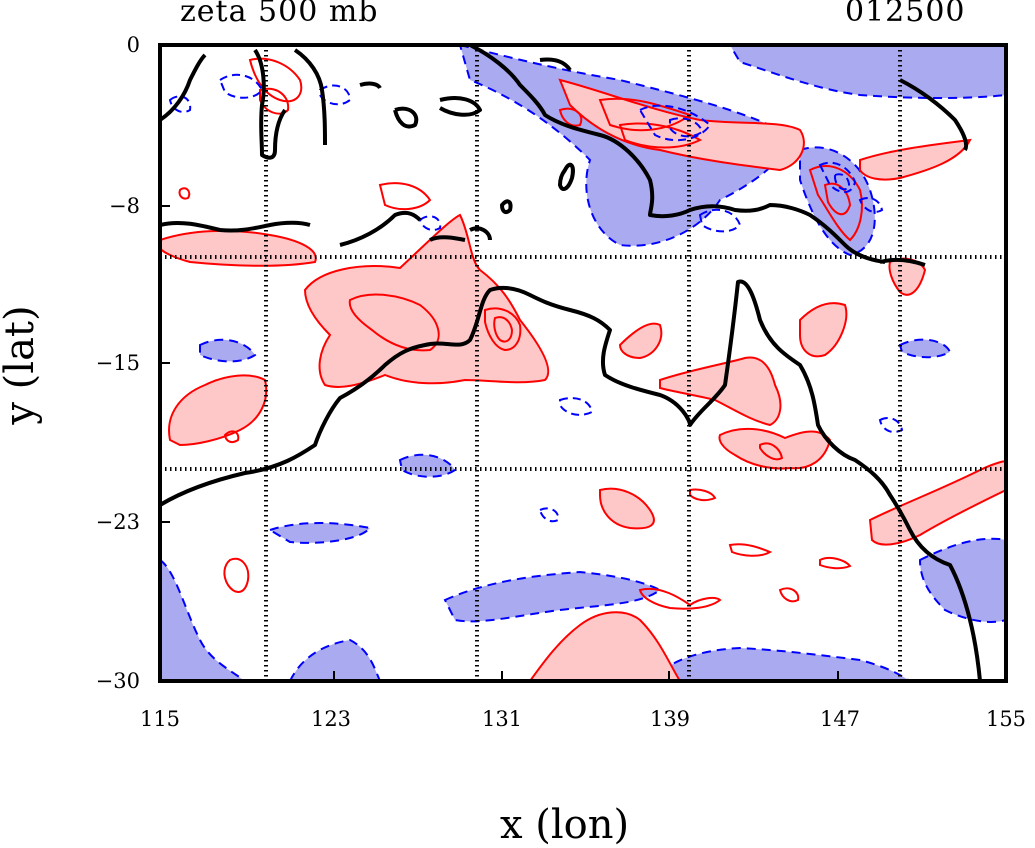  What do you see at coordinates (21, 365) in the screenshot?
I see `y-axis-label: y (lat)` at bounding box center [21, 365].